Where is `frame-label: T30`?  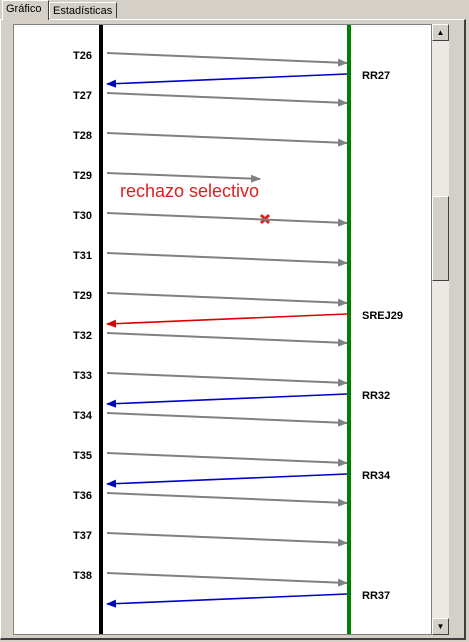 frame-label: T30 is located at coordinates (82, 216).